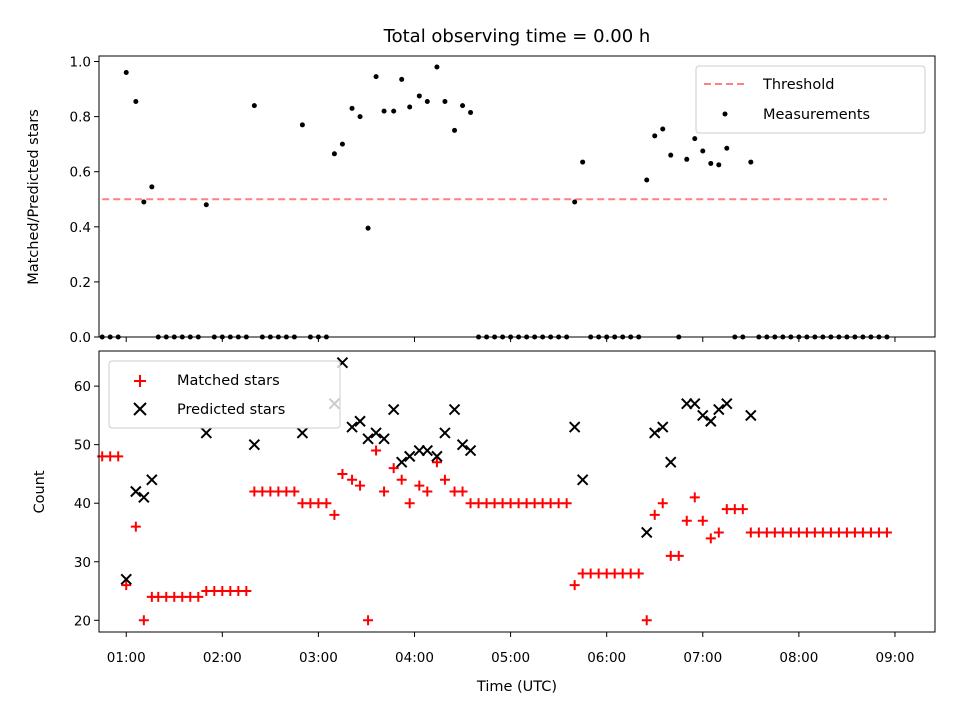 The image size is (960, 720). I want to click on bottom-x-tick-label: 07:00, so click(702, 658).